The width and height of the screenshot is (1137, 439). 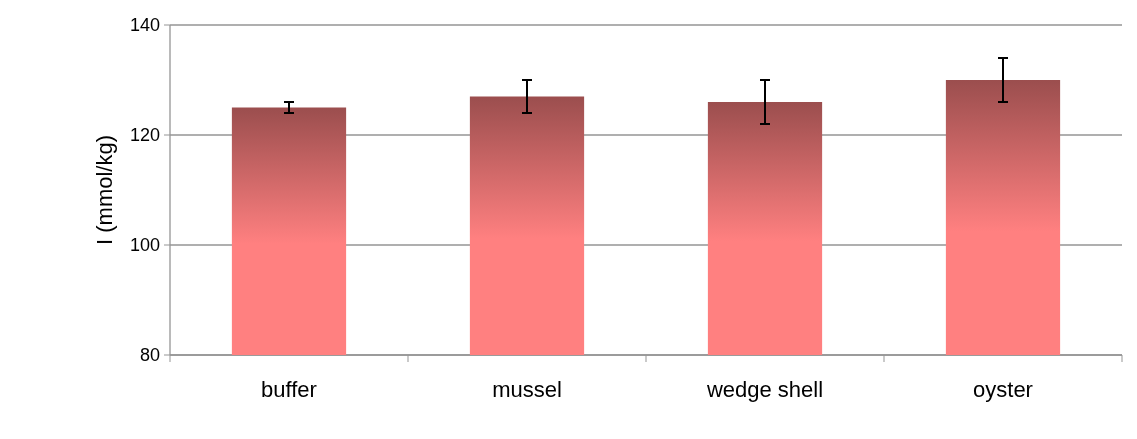 What do you see at coordinates (1003, 389) in the screenshot?
I see `x-tick-label: oyster` at bounding box center [1003, 389].